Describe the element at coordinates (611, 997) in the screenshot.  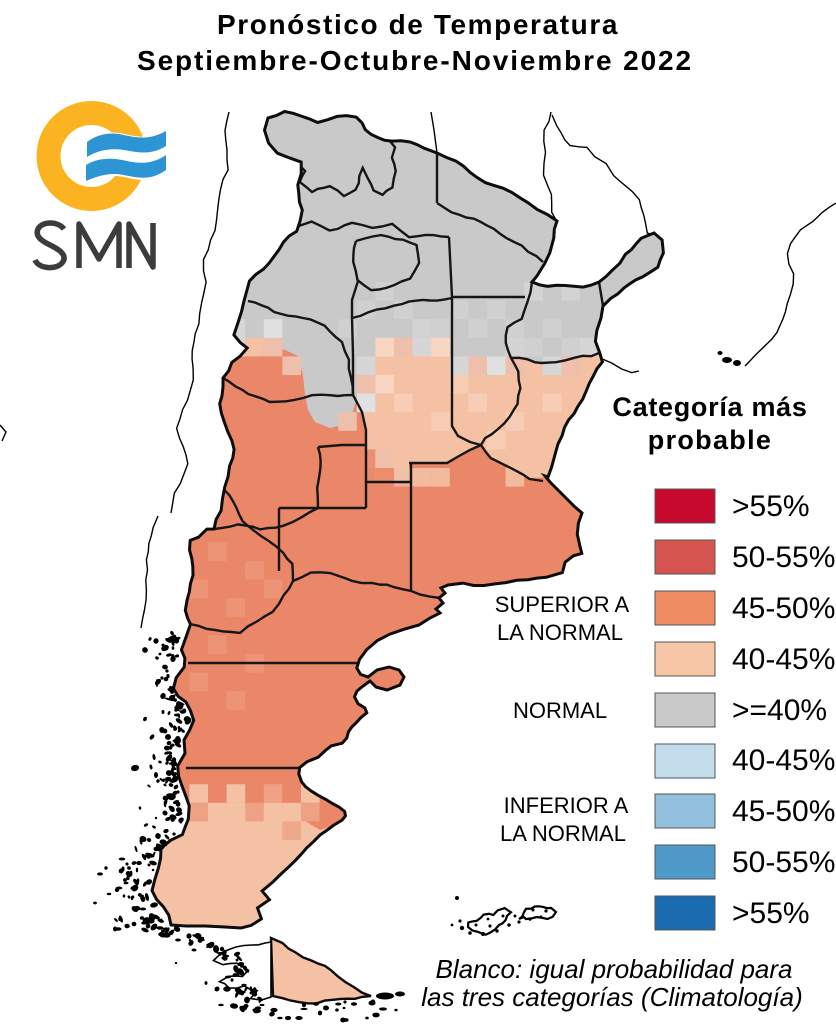
I see `svg-text:las tres categorías (Climatolo: las tres categorías (Climatología)` at that location.